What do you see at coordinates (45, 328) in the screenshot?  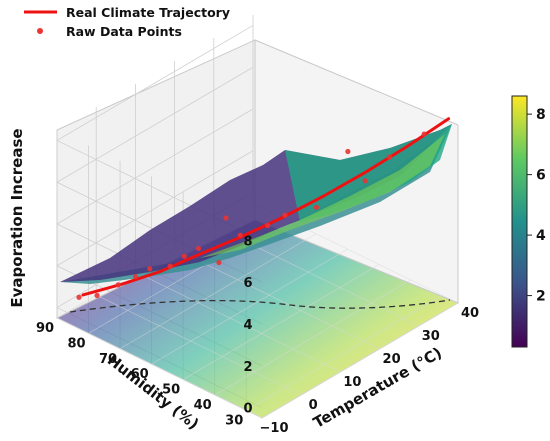 I see `y-tick-label: 90` at bounding box center [45, 328].